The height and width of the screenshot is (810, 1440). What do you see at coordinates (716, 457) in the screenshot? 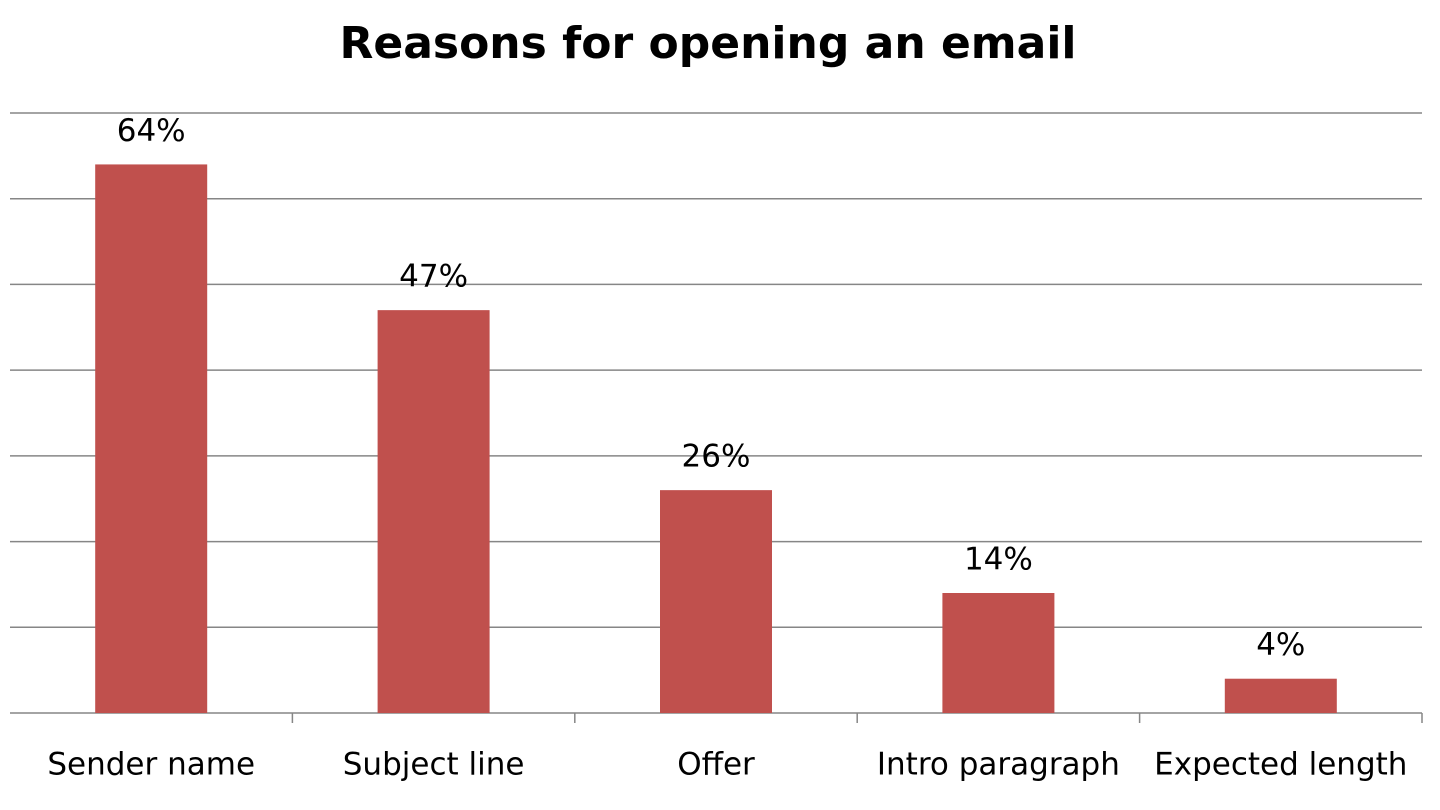
I see `value-label: 26%` at bounding box center [716, 457].